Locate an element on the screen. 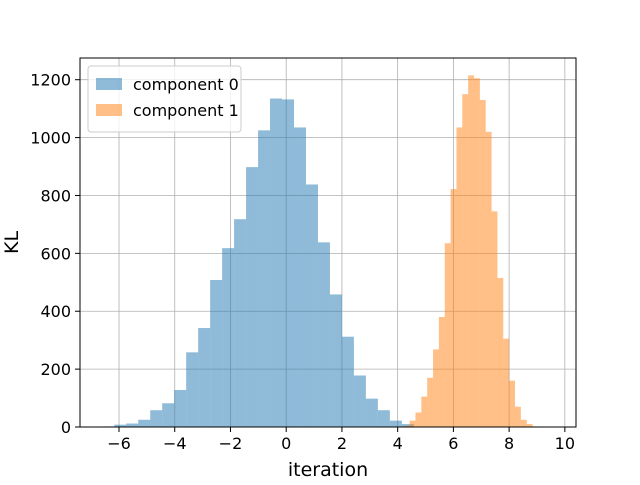 The width and height of the screenshot is (640, 485). legend-box is located at coordinates (164, 99).